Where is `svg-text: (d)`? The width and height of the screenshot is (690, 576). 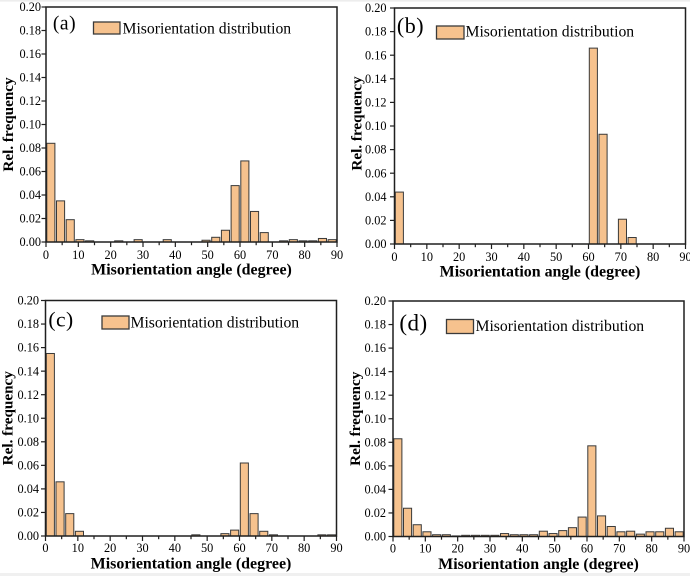 svg-text: (d) is located at coordinates (413, 323).